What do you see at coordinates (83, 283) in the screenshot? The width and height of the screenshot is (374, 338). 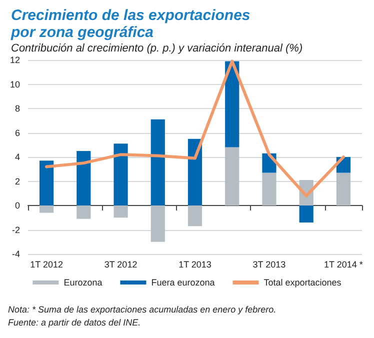 I see `legend-label: Eurozona` at bounding box center [83, 283].